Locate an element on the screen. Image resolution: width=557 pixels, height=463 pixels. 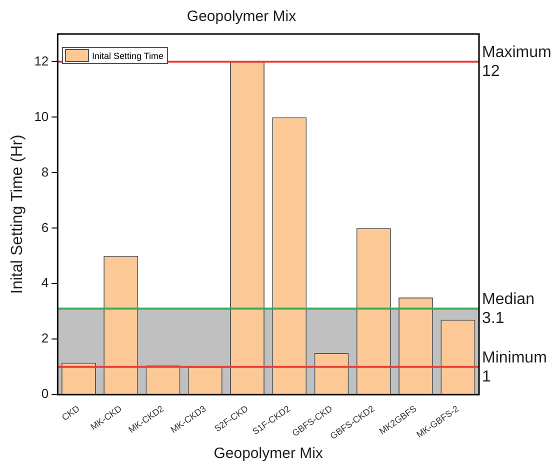
ref-line-label: Minimum 1 is located at coordinates (514, 367).